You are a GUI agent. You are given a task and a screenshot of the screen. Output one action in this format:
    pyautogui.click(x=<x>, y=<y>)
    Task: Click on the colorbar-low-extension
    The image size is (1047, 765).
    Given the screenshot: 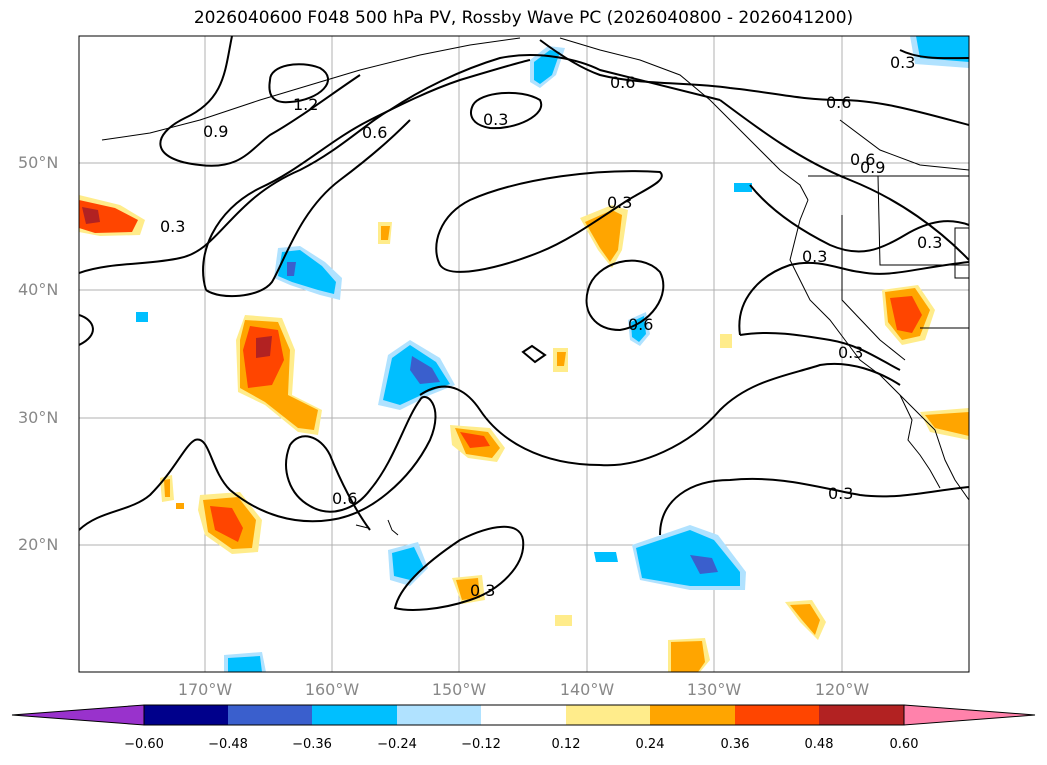 What is the action you would take?
    pyautogui.click(x=78, y=715)
    